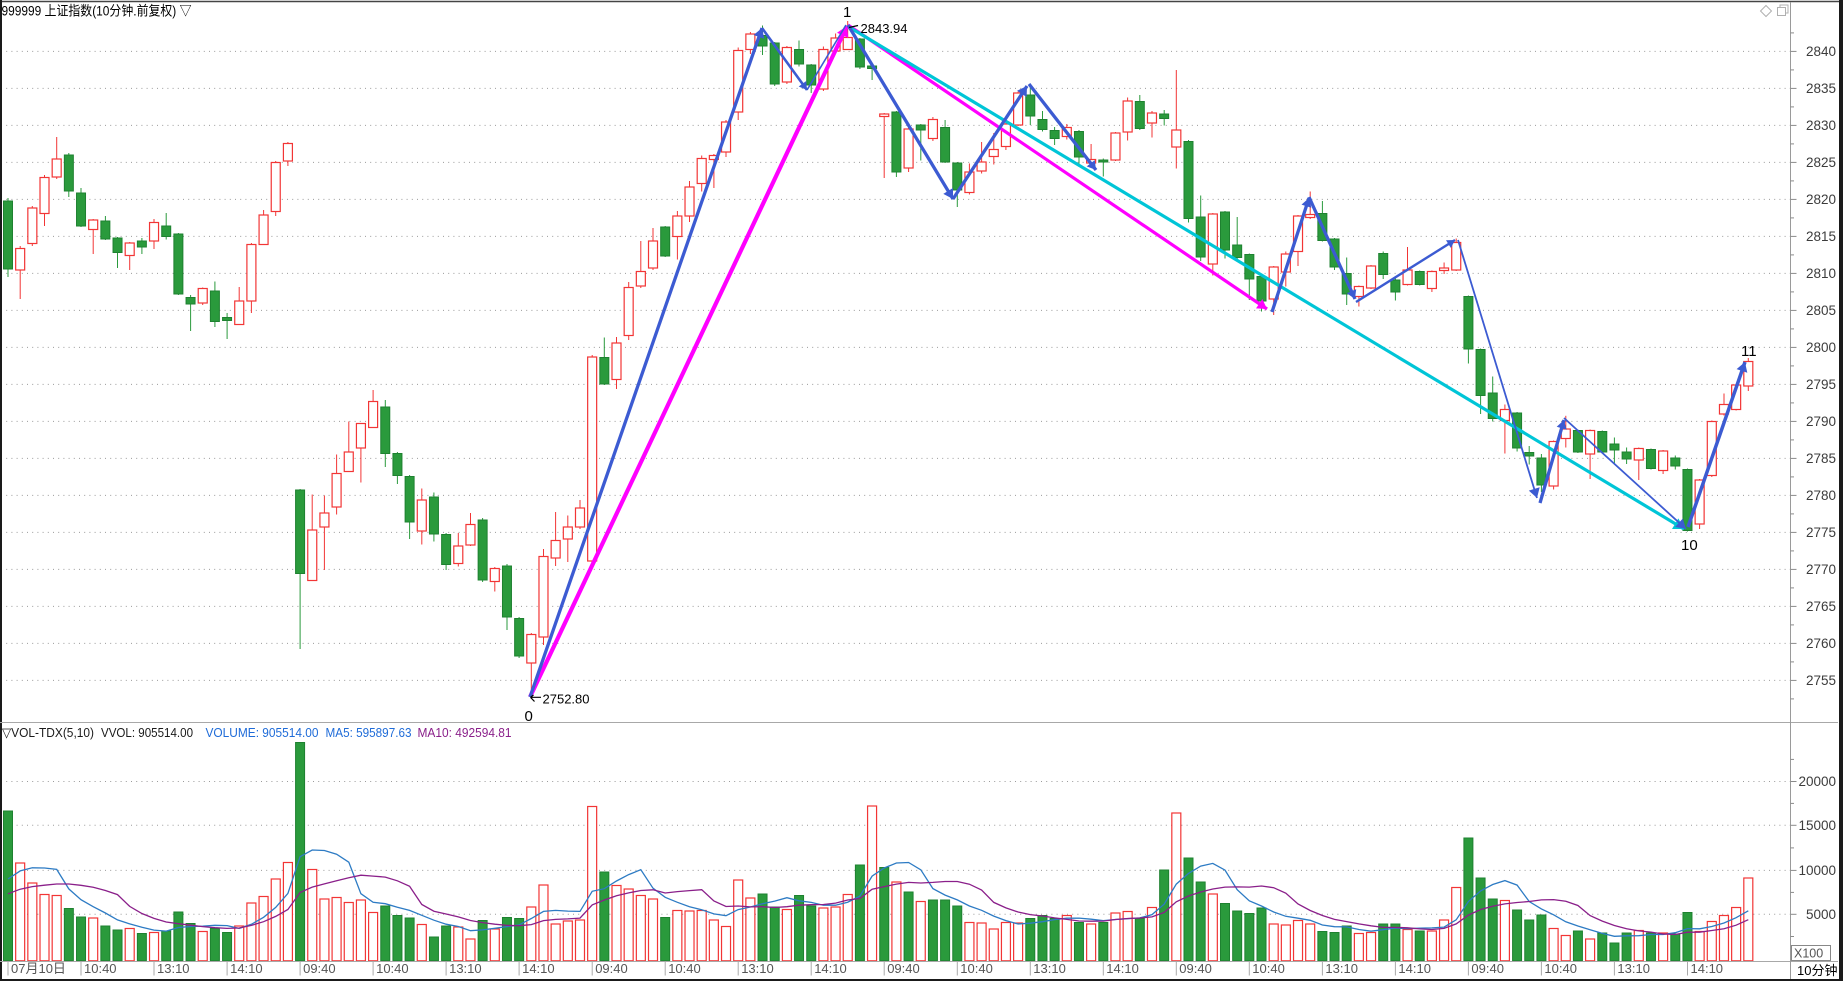  What do you see at coordinates (1821, 458) in the screenshot?
I see `svg-text: 2785` at bounding box center [1821, 458].